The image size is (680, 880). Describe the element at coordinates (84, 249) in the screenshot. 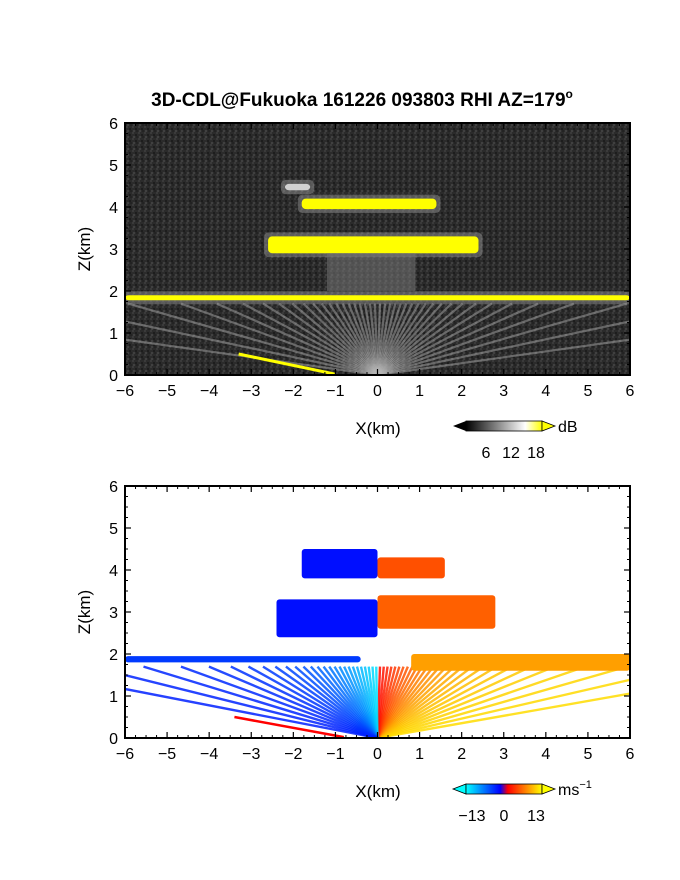

I see `snr-ylabel: Z(km)` at that location.